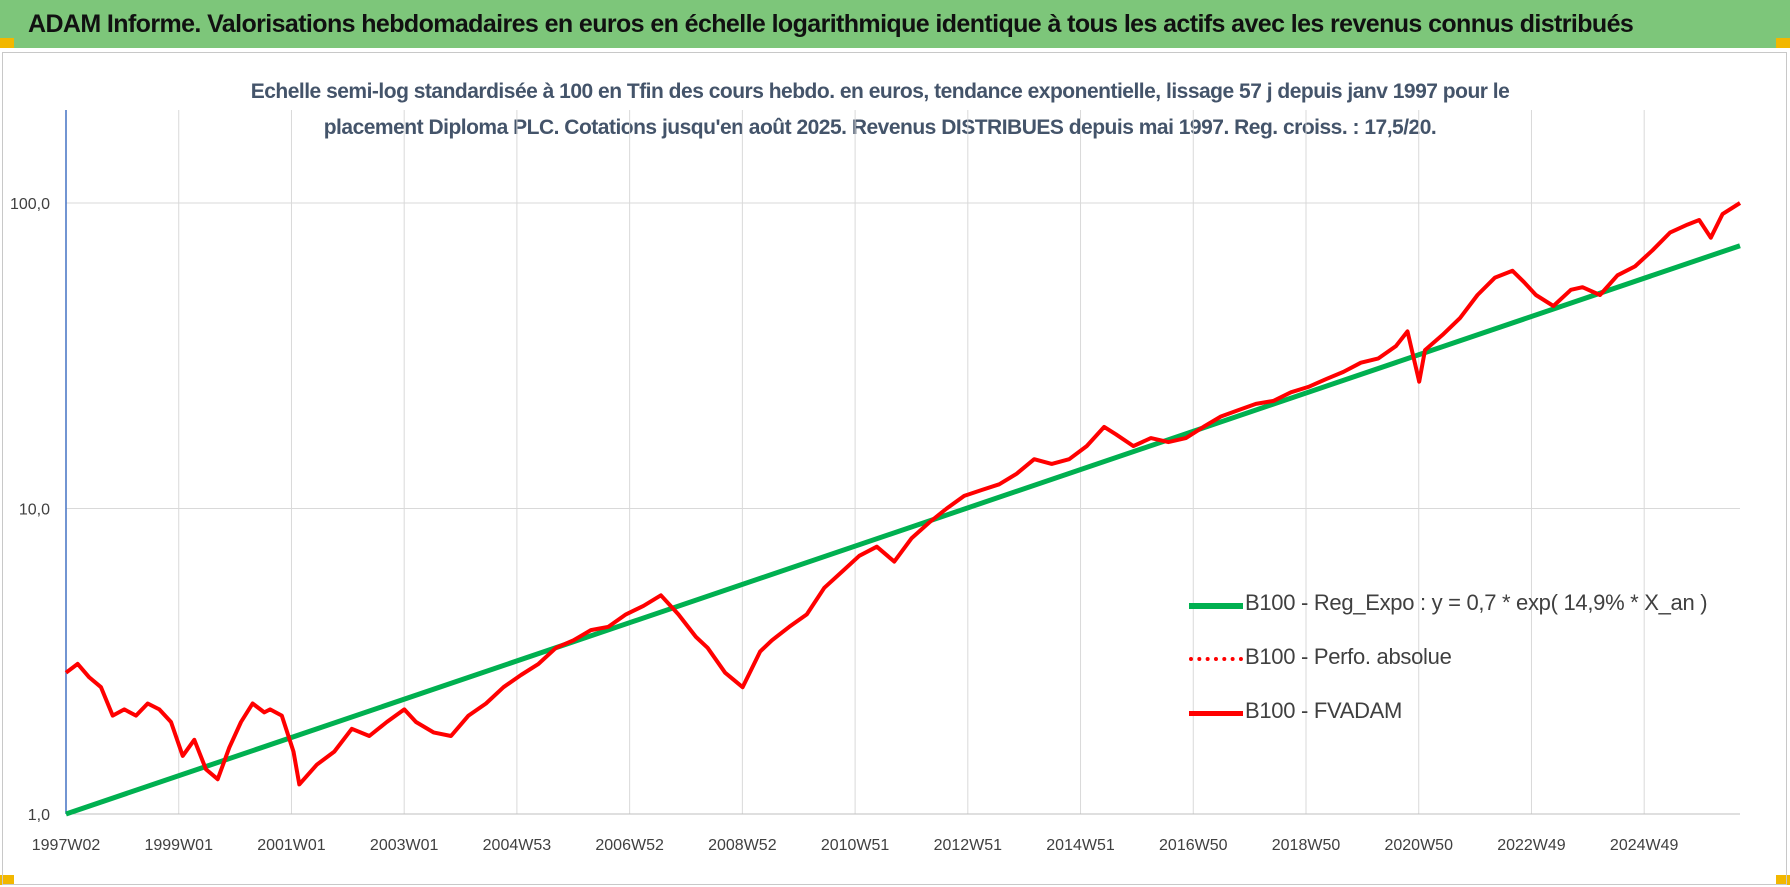 The height and width of the screenshot is (887, 1790). What do you see at coordinates (1644, 845) in the screenshot?
I see `x-tick-label: 2024W49` at bounding box center [1644, 845].